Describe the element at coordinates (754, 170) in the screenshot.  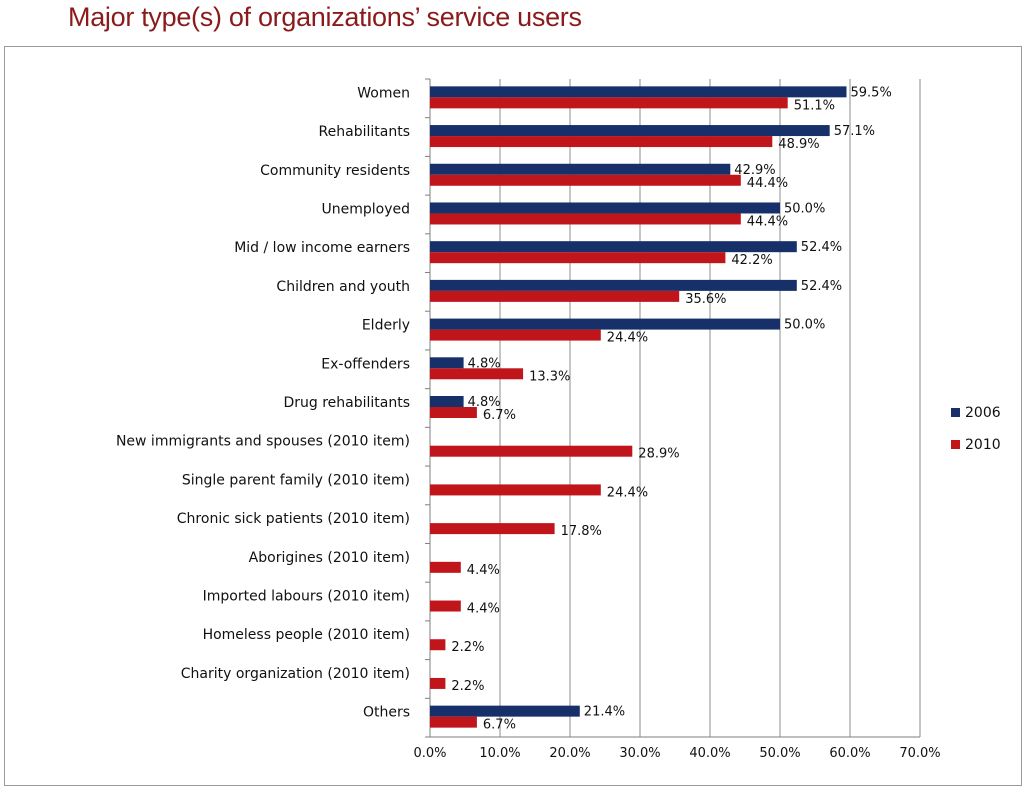
I see `data-label-2006: 42.9%` at that location.